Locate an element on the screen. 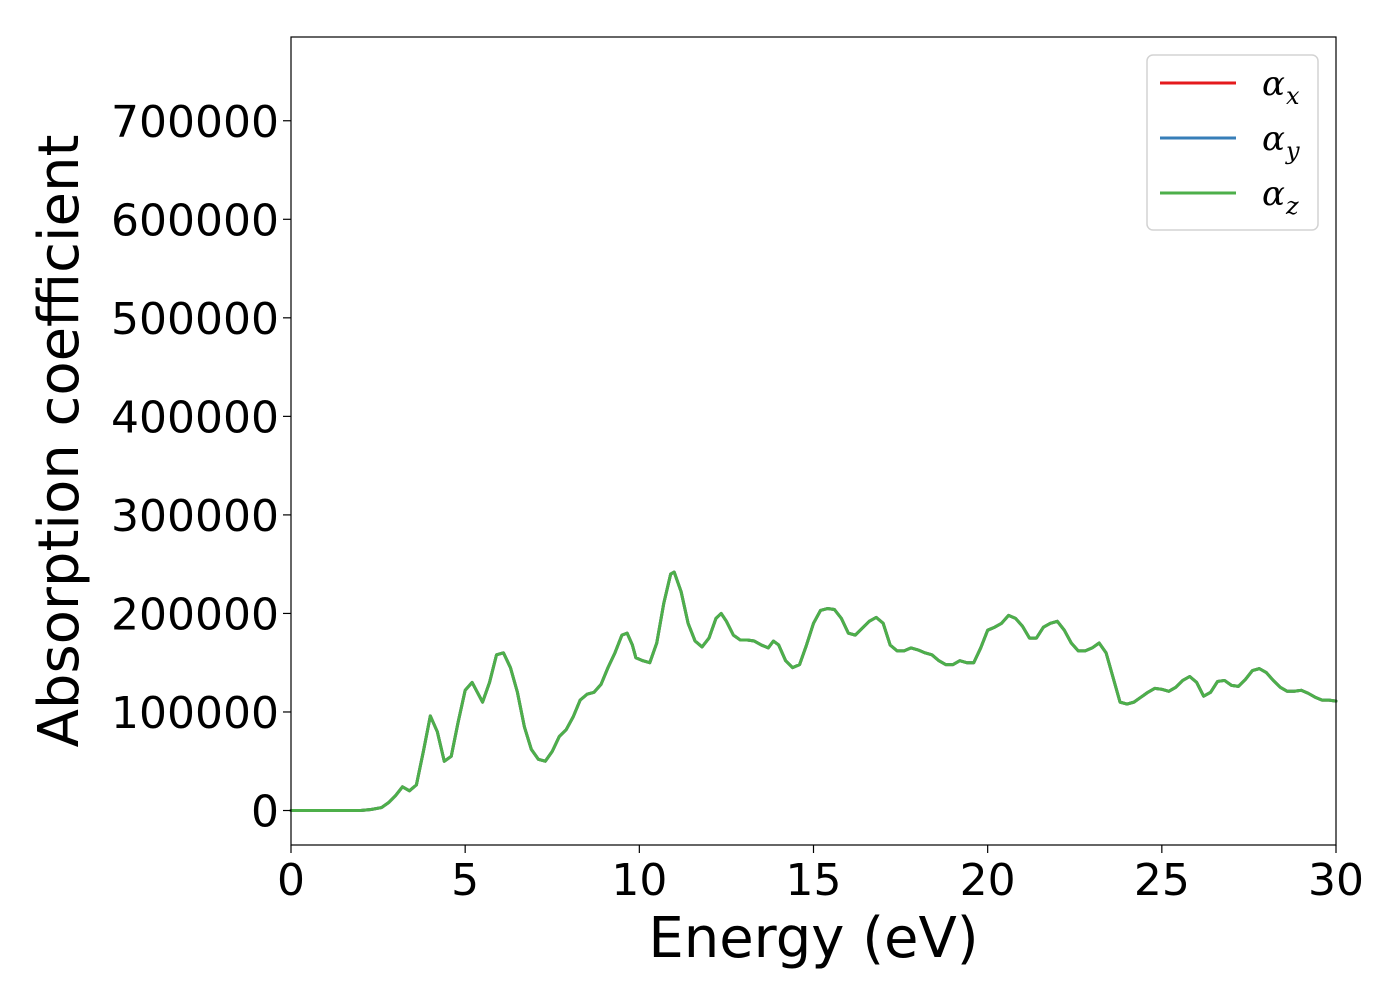 This screenshot has height=1000, width=1400. x-tick-label: 5 is located at coordinates (465, 880).